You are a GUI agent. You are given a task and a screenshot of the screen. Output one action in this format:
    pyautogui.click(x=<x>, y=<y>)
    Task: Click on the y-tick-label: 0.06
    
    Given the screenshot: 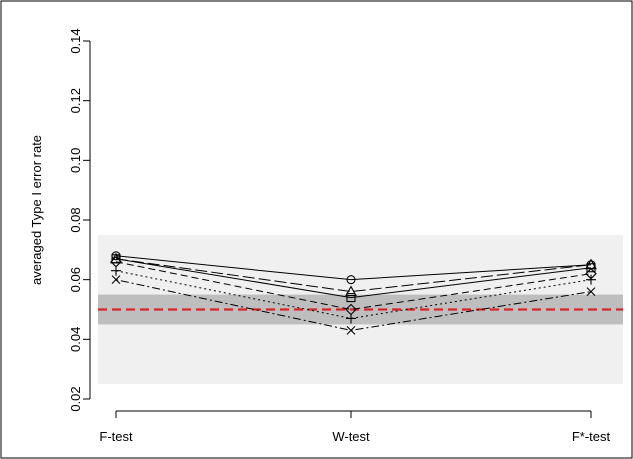 What is the action you would take?
    pyautogui.click(x=75, y=279)
    